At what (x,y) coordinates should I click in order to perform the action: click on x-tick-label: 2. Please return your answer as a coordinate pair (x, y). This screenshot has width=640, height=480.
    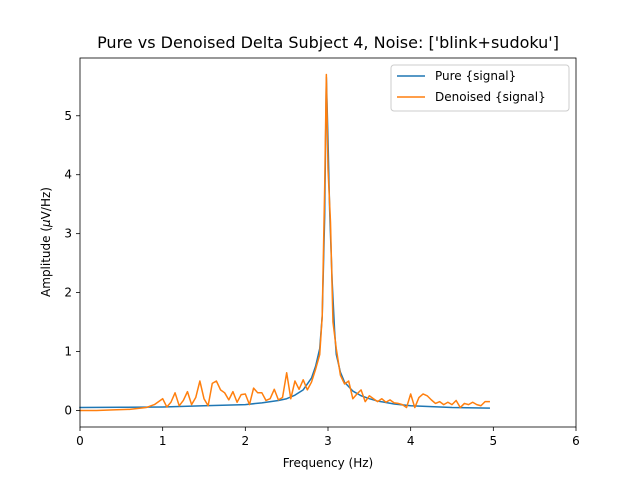
    Looking at the image, I should click on (246, 441).